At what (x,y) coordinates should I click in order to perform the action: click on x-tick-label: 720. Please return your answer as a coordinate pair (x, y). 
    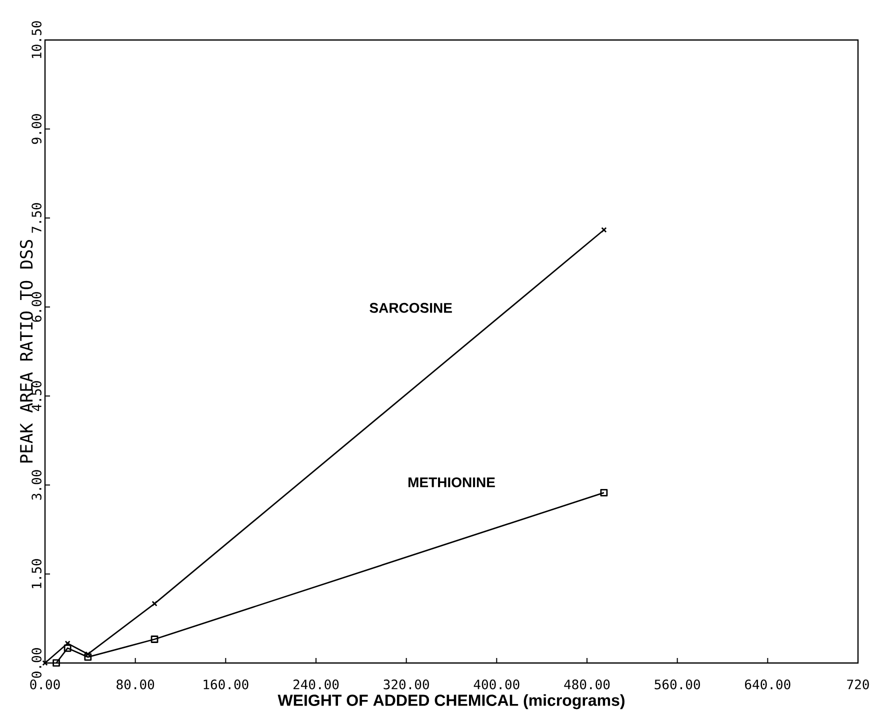
    Looking at the image, I should click on (858, 685).